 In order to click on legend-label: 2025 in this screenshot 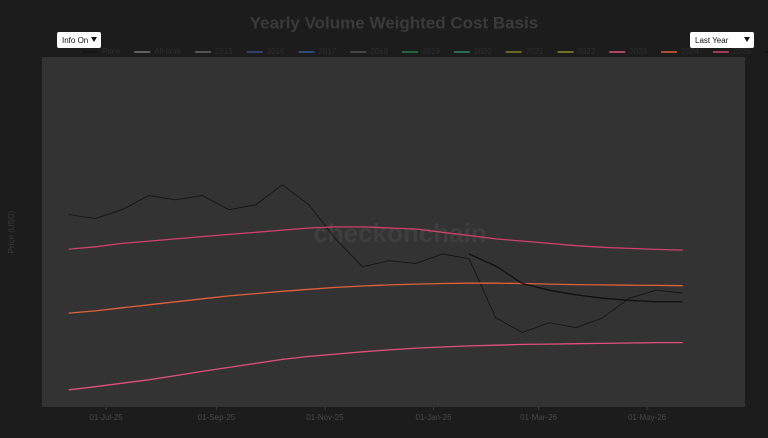, I will do `click(742, 51)`.